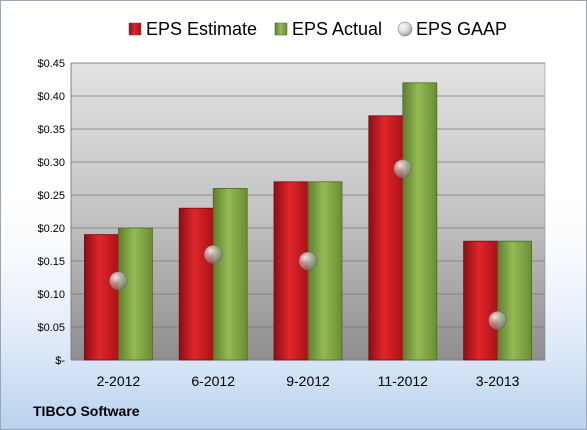 This screenshot has height=430, width=587. Describe the element at coordinates (461, 29) in the screenshot. I see `legend-eps-gaap: EPS GAAP` at that location.